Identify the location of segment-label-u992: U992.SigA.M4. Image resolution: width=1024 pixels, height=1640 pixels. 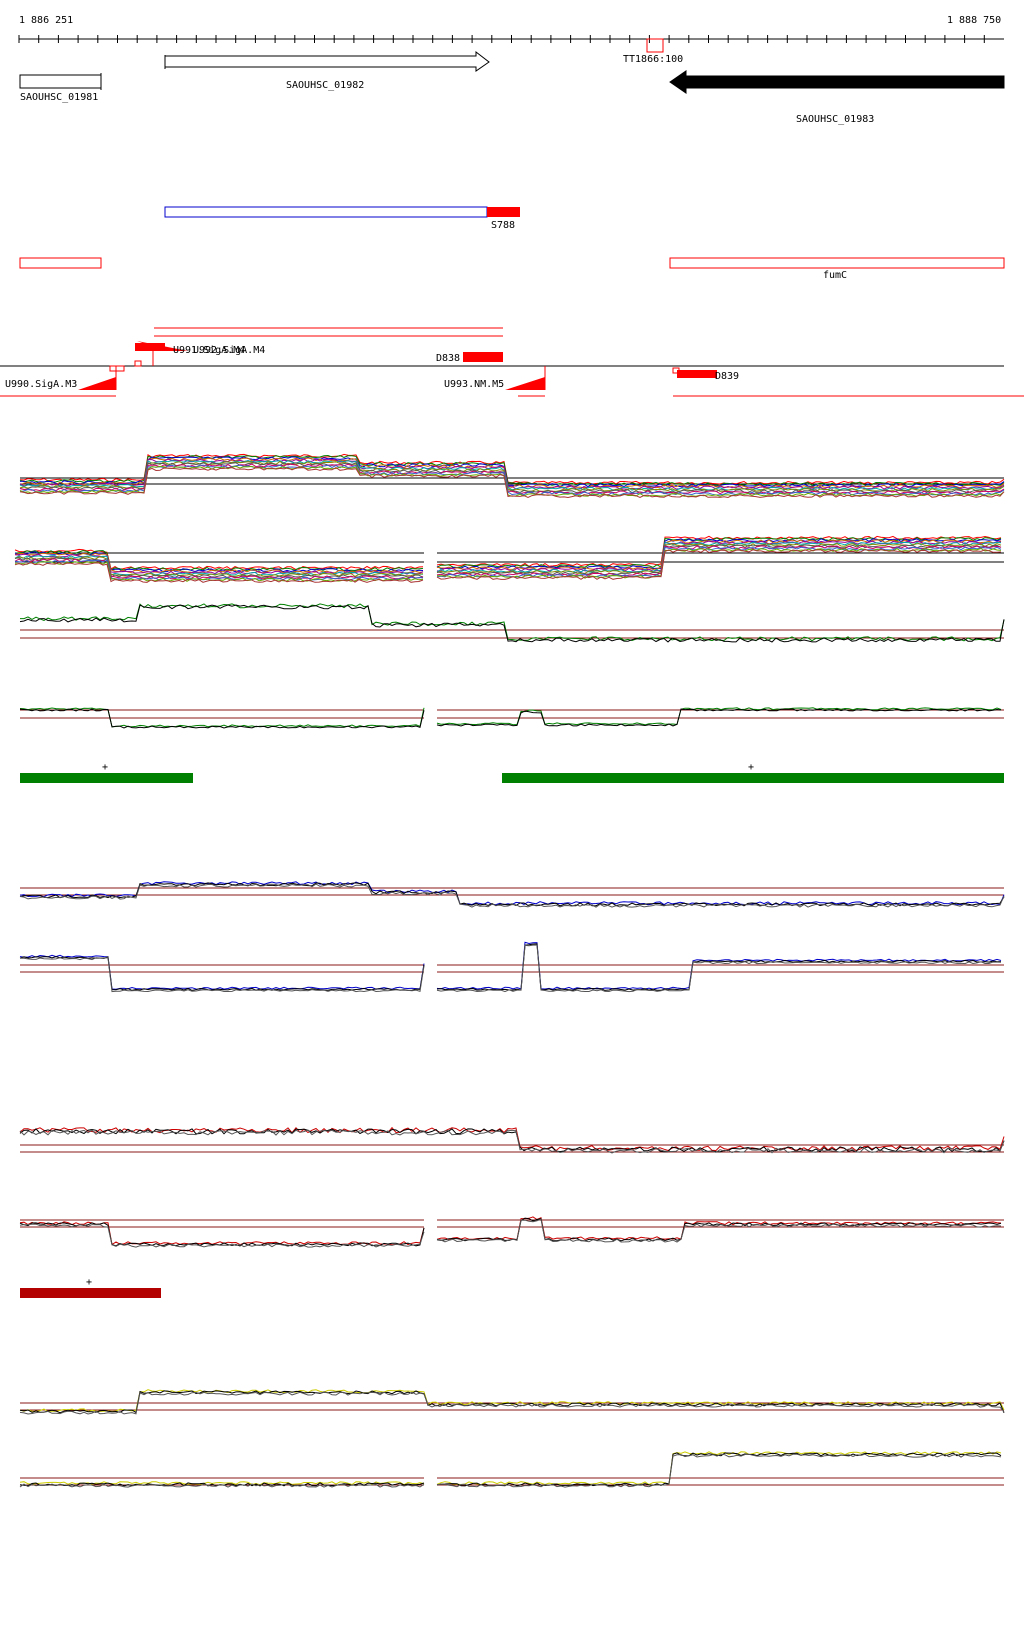
(229, 350).